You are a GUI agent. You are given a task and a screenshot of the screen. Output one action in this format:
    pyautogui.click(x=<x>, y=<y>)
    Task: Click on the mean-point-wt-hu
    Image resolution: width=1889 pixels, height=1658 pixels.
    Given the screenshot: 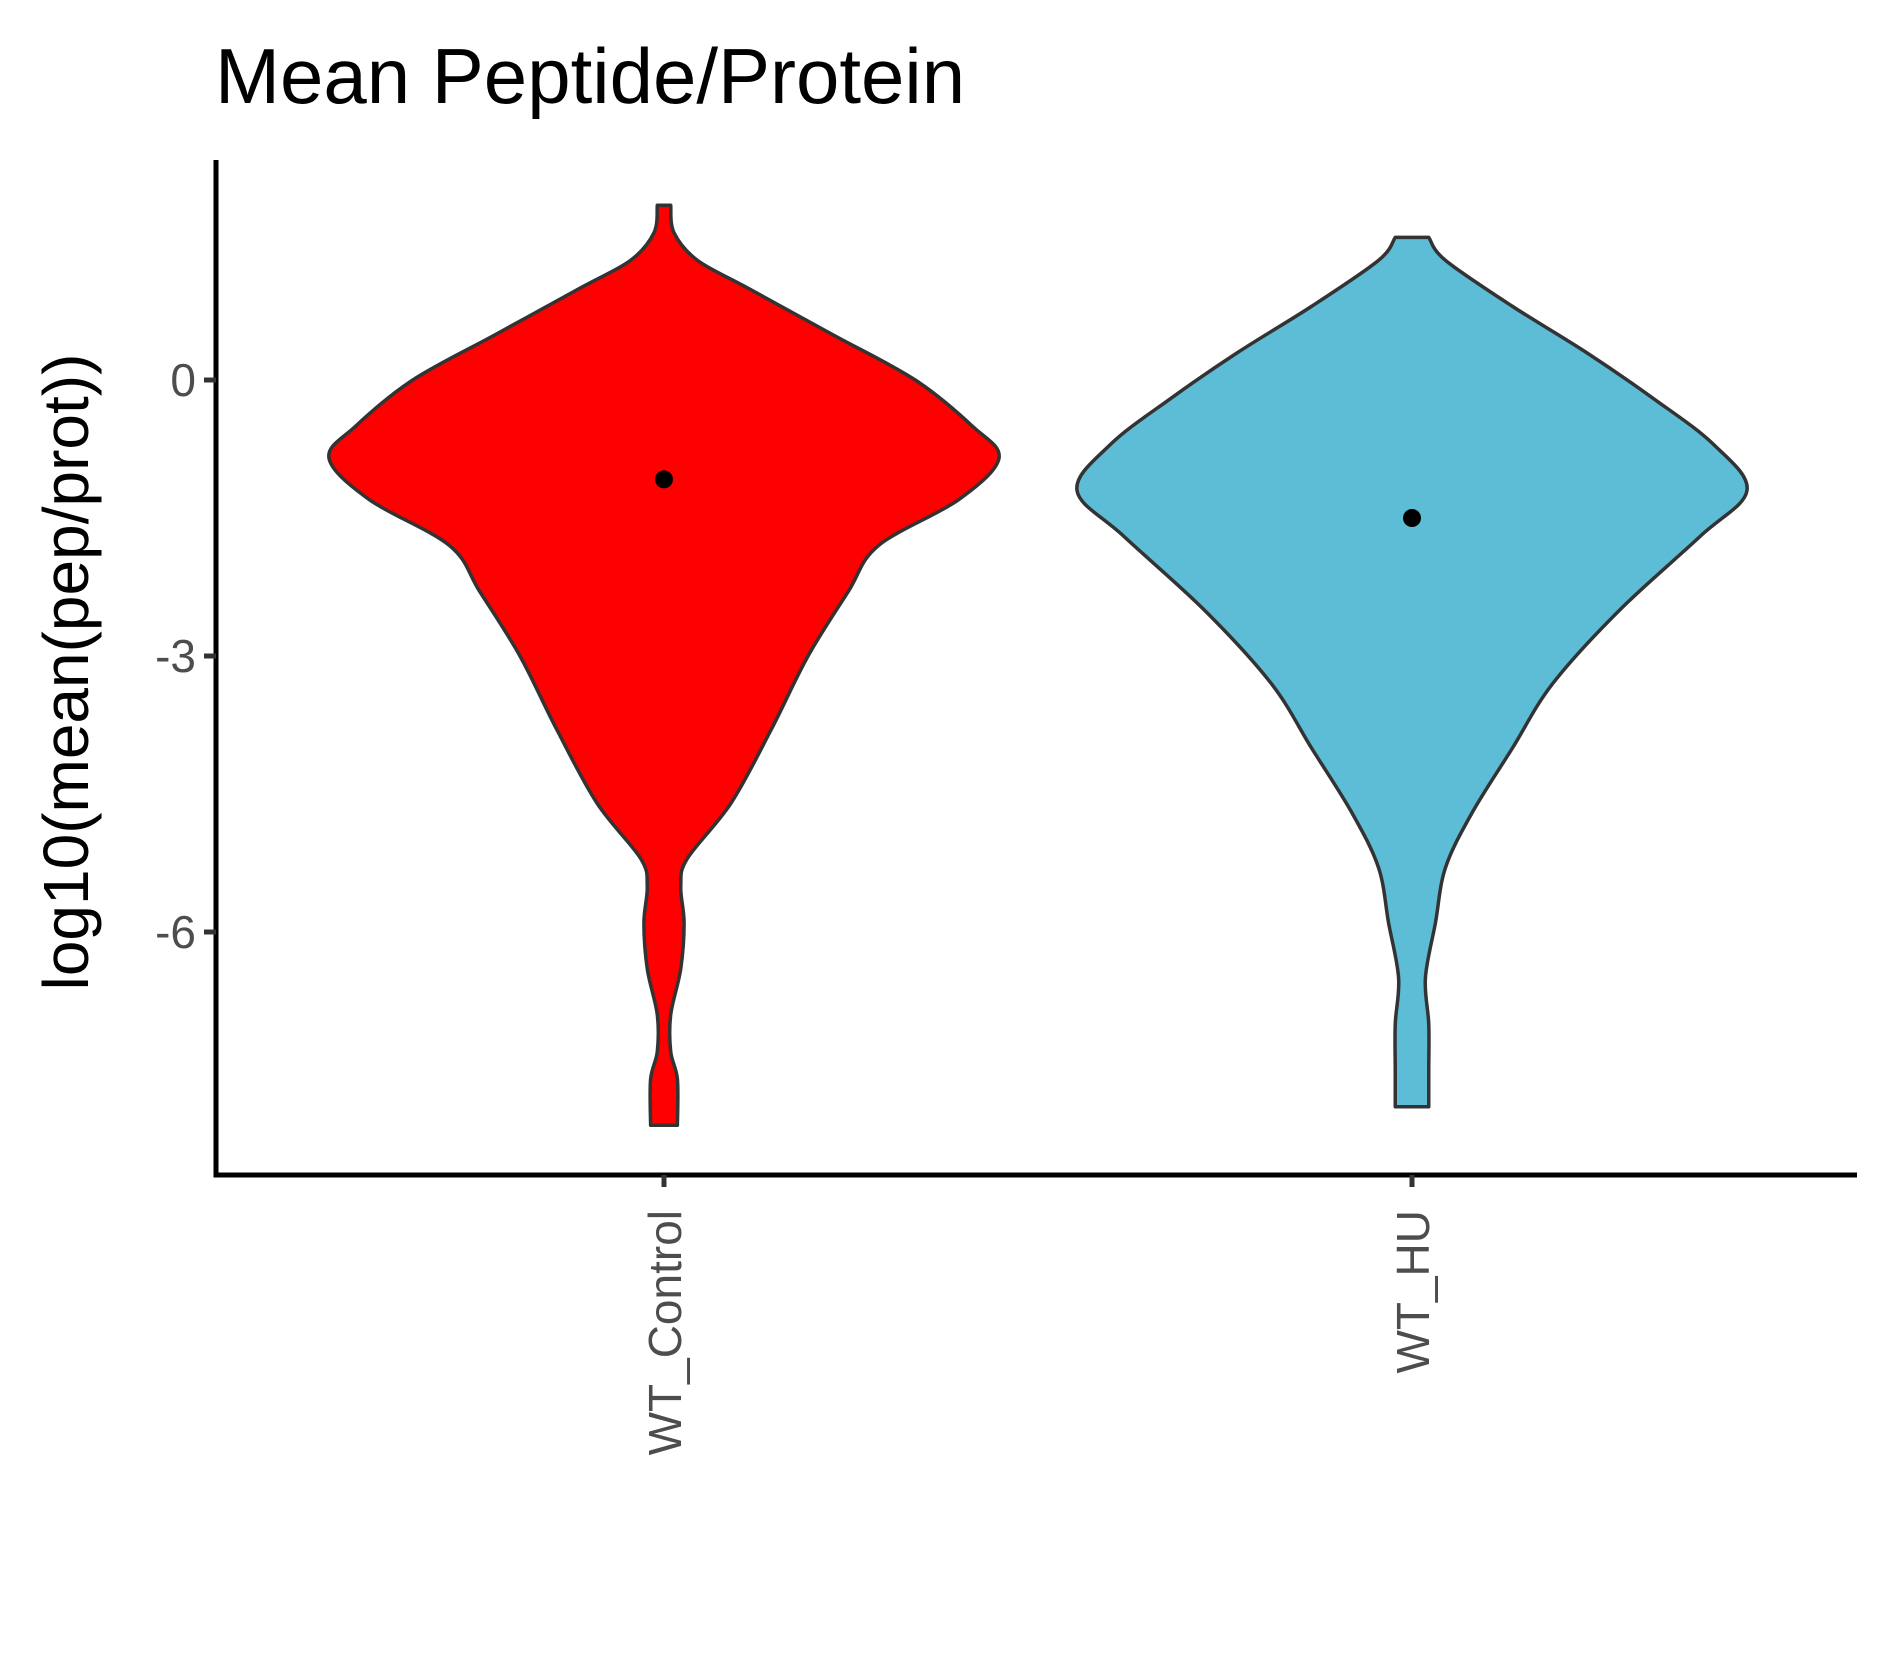 What is the action you would take?
    pyautogui.click(x=1412, y=518)
    